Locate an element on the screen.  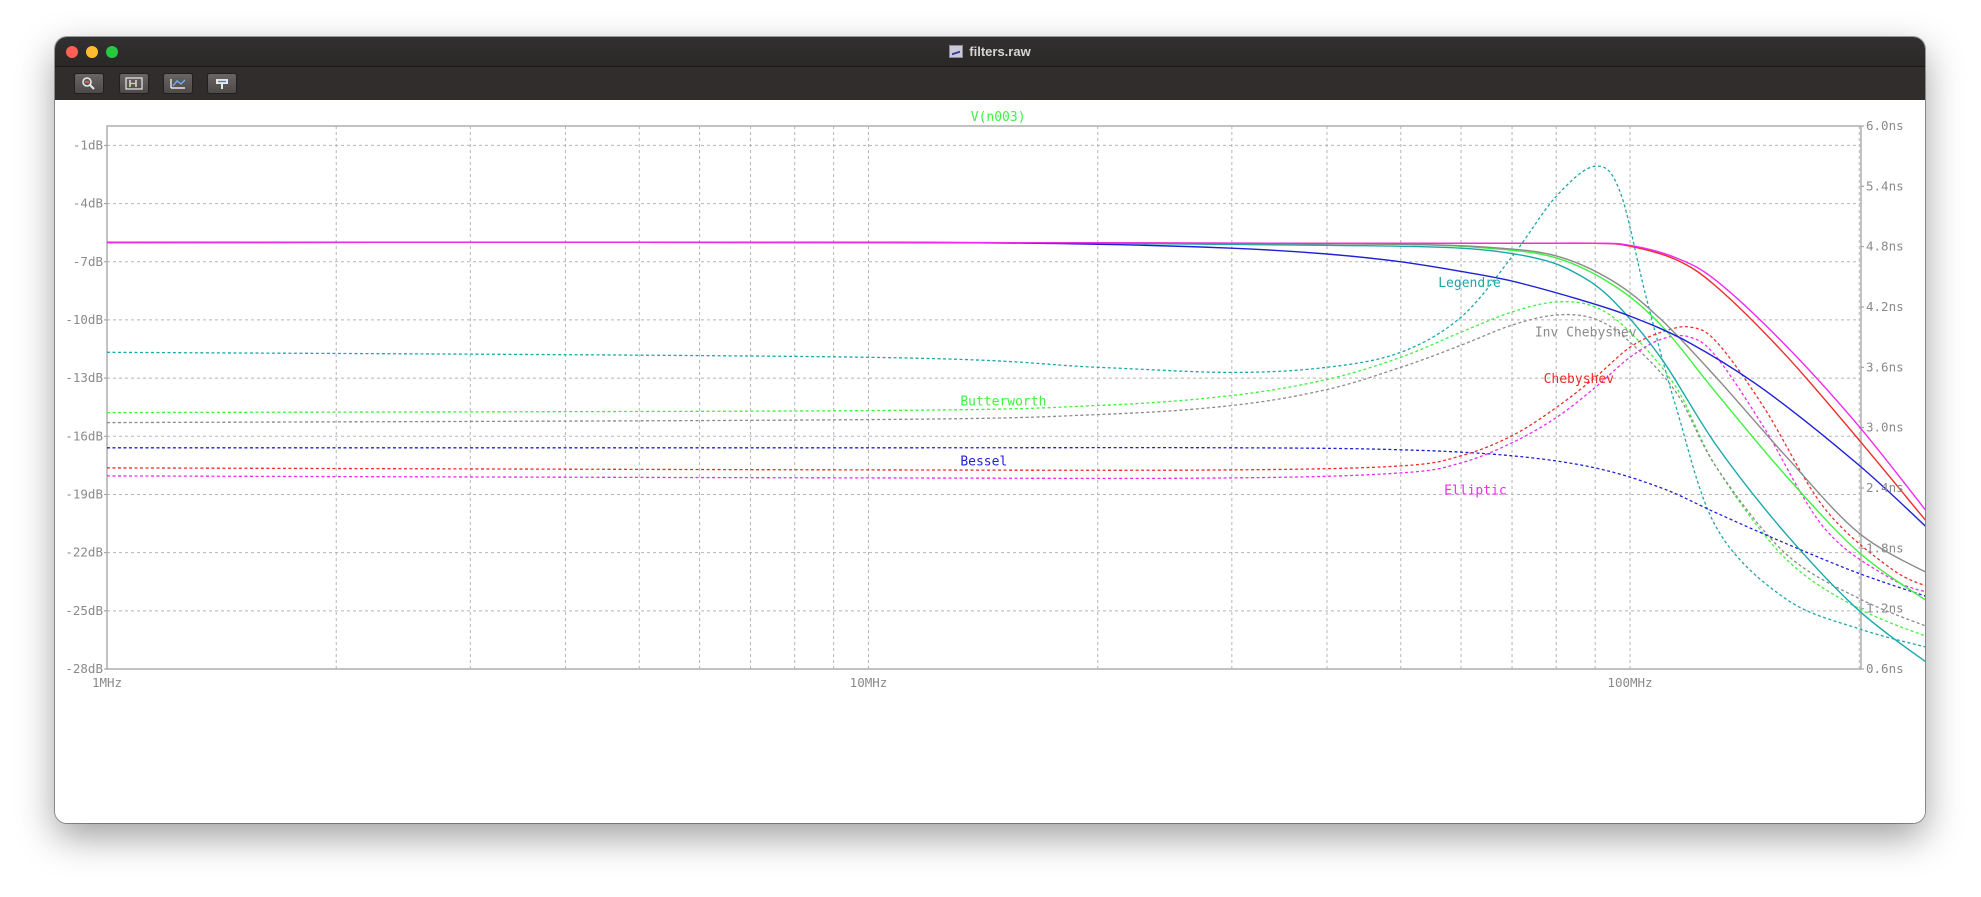
probe-tool-button is located at coordinates (222, 83).